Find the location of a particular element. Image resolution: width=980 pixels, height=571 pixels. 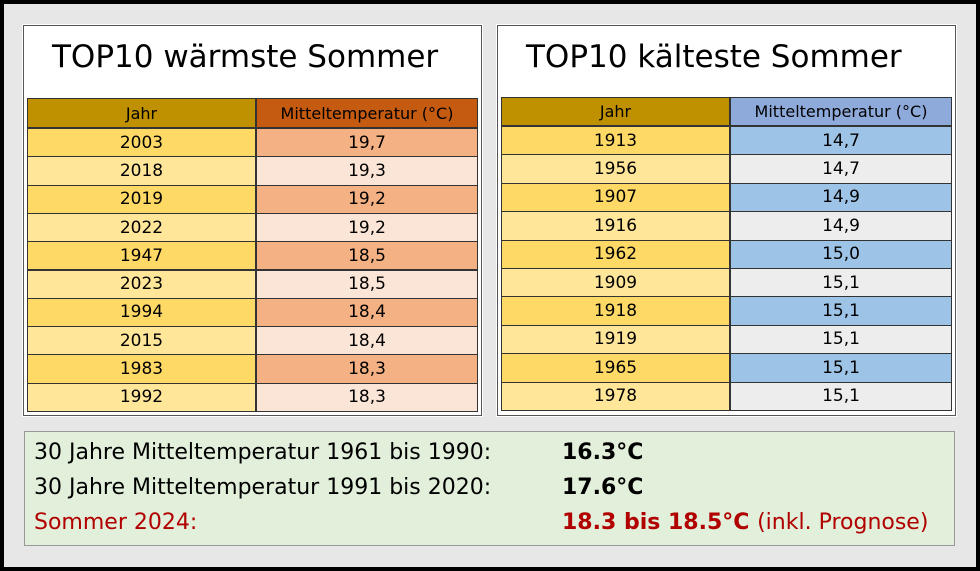

summary-label: 30 Jahre Mitteltemperatur 1961 bis 1990: is located at coordinates (263, 452).